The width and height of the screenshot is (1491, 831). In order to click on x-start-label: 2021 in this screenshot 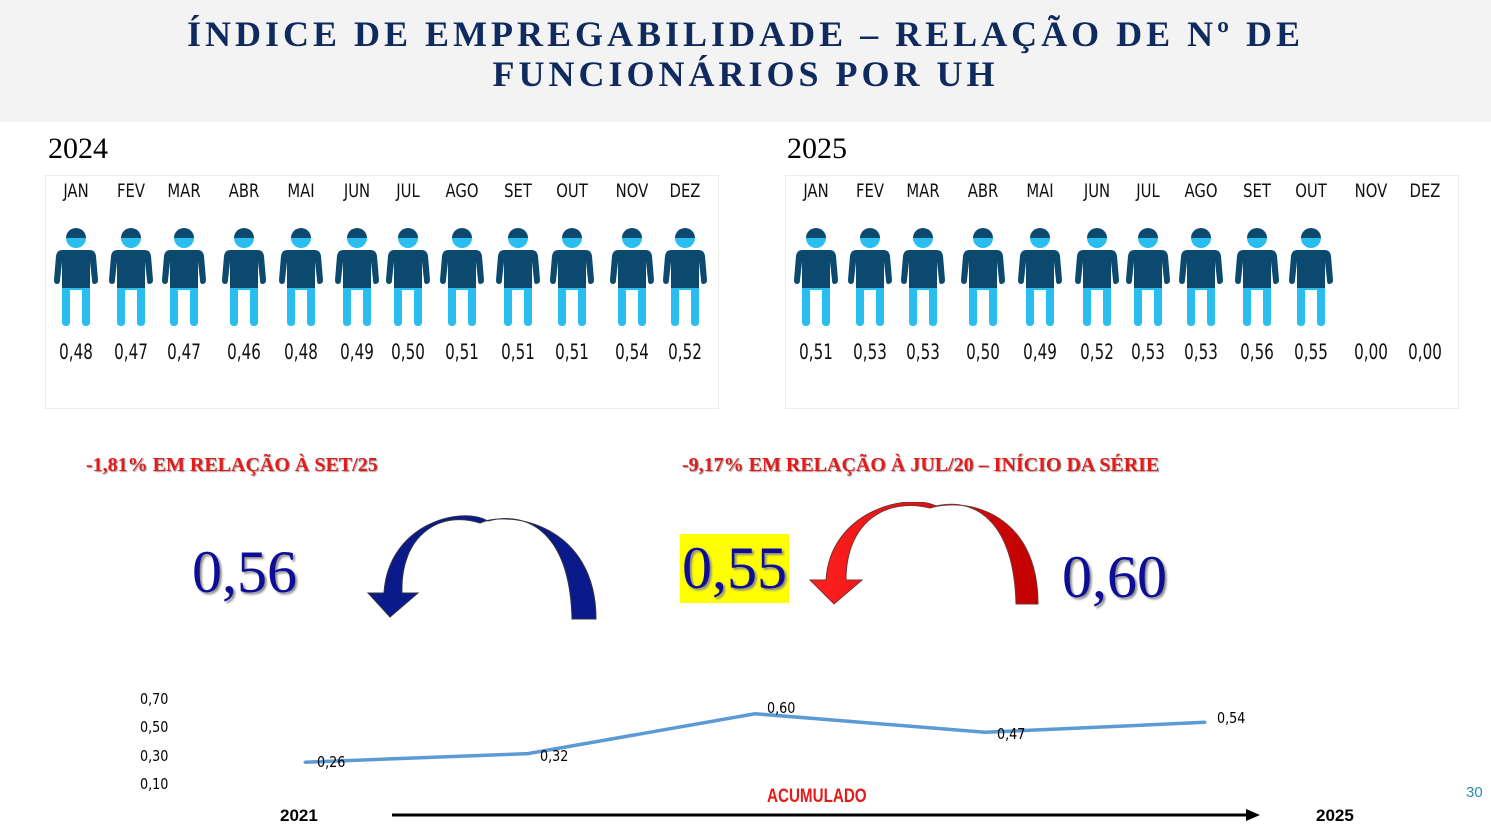, I will do `click(299, 815)`.